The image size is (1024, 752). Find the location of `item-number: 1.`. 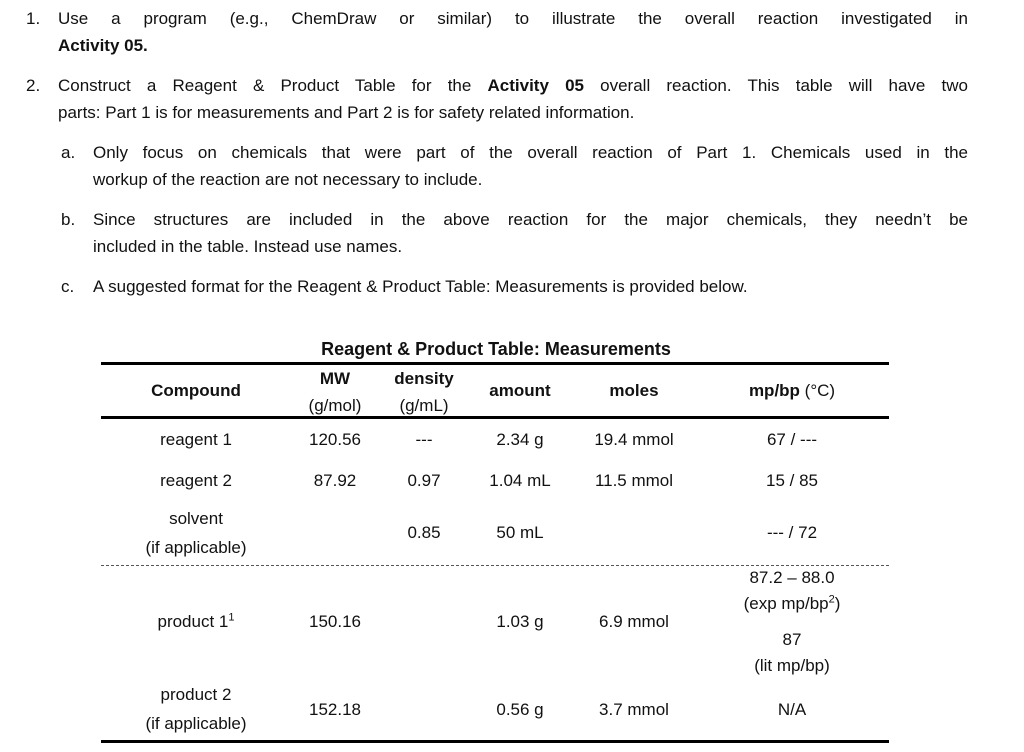

item-number: 1. is located at coordinates (33, 18).